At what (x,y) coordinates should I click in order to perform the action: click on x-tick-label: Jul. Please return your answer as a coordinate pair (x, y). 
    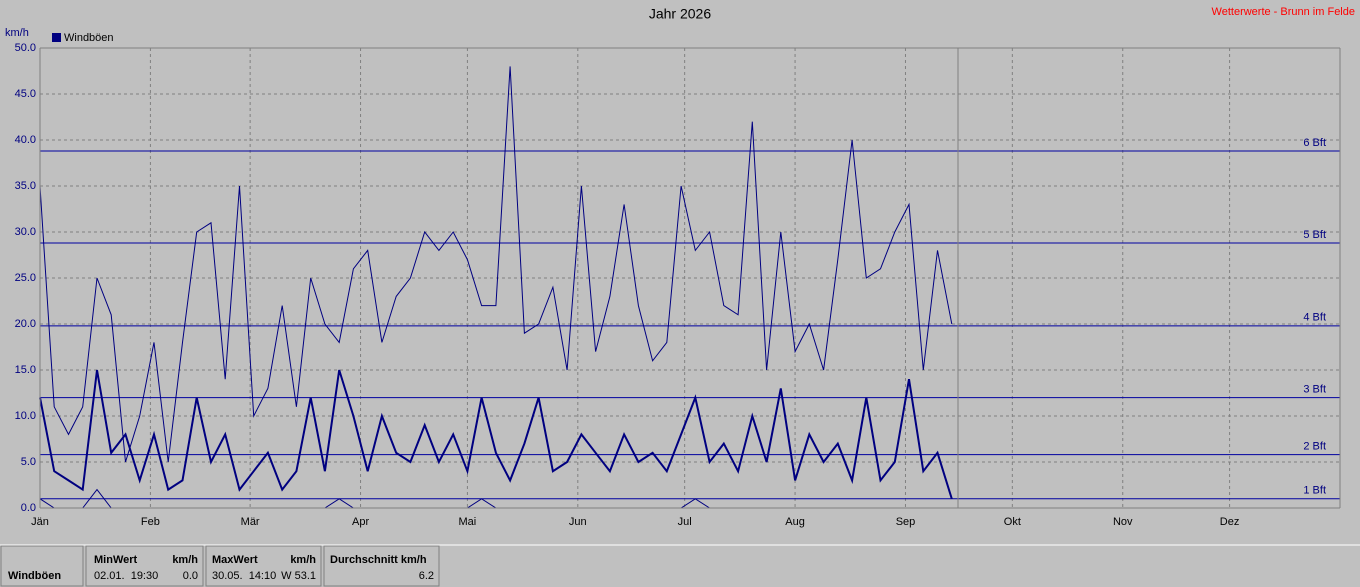
    Looking at the image, I should click on (685, 522).